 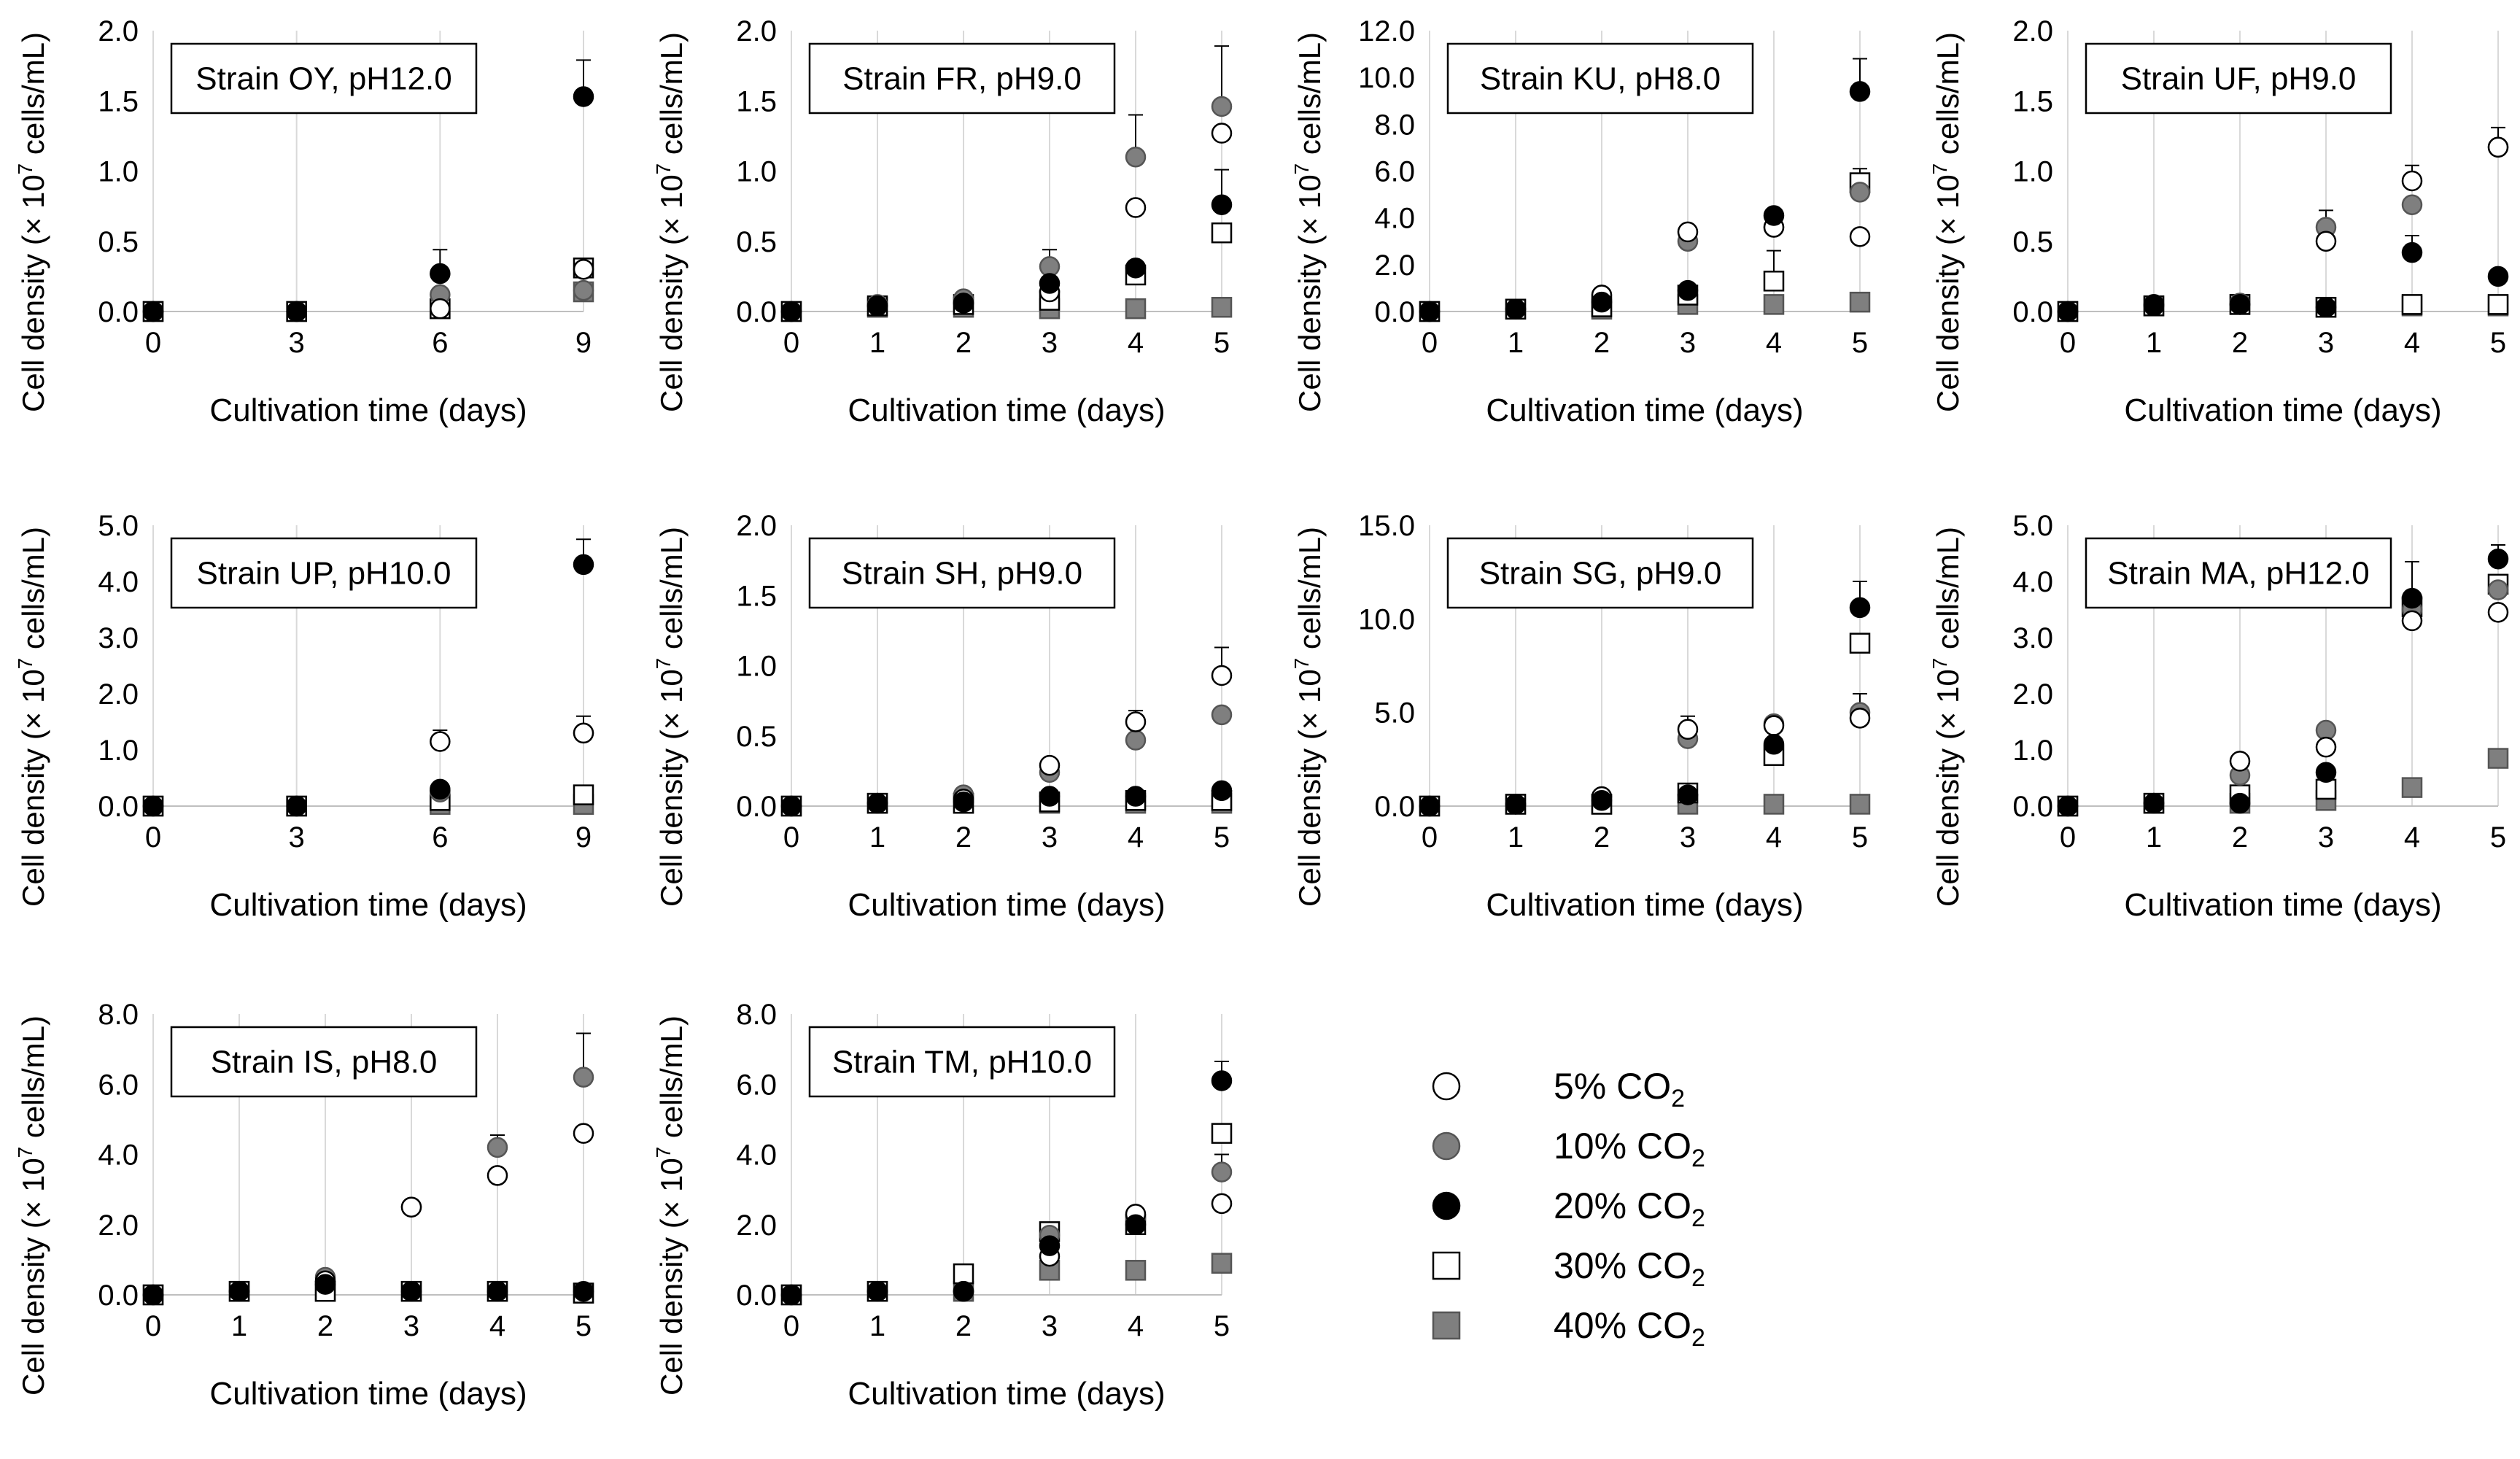 What do you see at coordinates (2326, 838) in the screenshot?
I see `chart-strain-ma-xtick-3: 3` at bounding box center [2326, 838].